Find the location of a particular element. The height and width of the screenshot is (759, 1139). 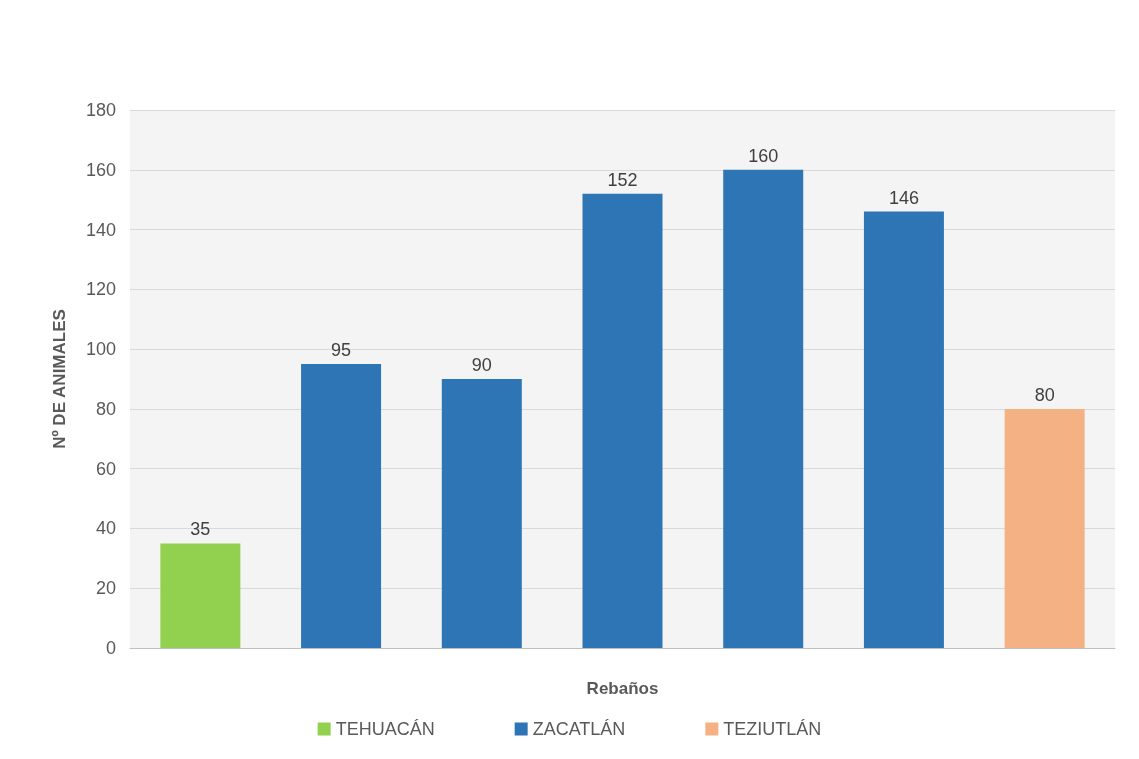

y-tick-label: 160 is located at coordinates (100, 169).